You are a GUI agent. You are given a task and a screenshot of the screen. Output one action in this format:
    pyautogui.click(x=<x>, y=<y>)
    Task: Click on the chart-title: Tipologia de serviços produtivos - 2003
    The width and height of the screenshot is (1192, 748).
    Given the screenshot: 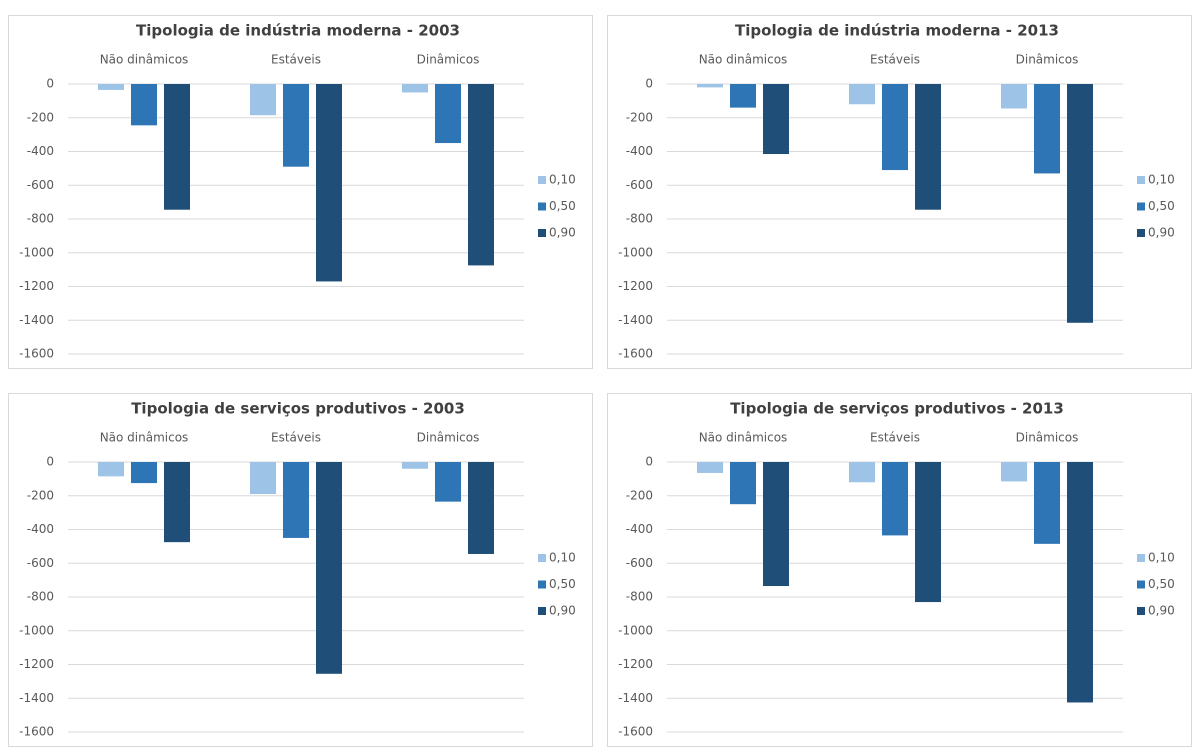 What is the action you would take?
    pyautogui.click(x=298, y=409)
    